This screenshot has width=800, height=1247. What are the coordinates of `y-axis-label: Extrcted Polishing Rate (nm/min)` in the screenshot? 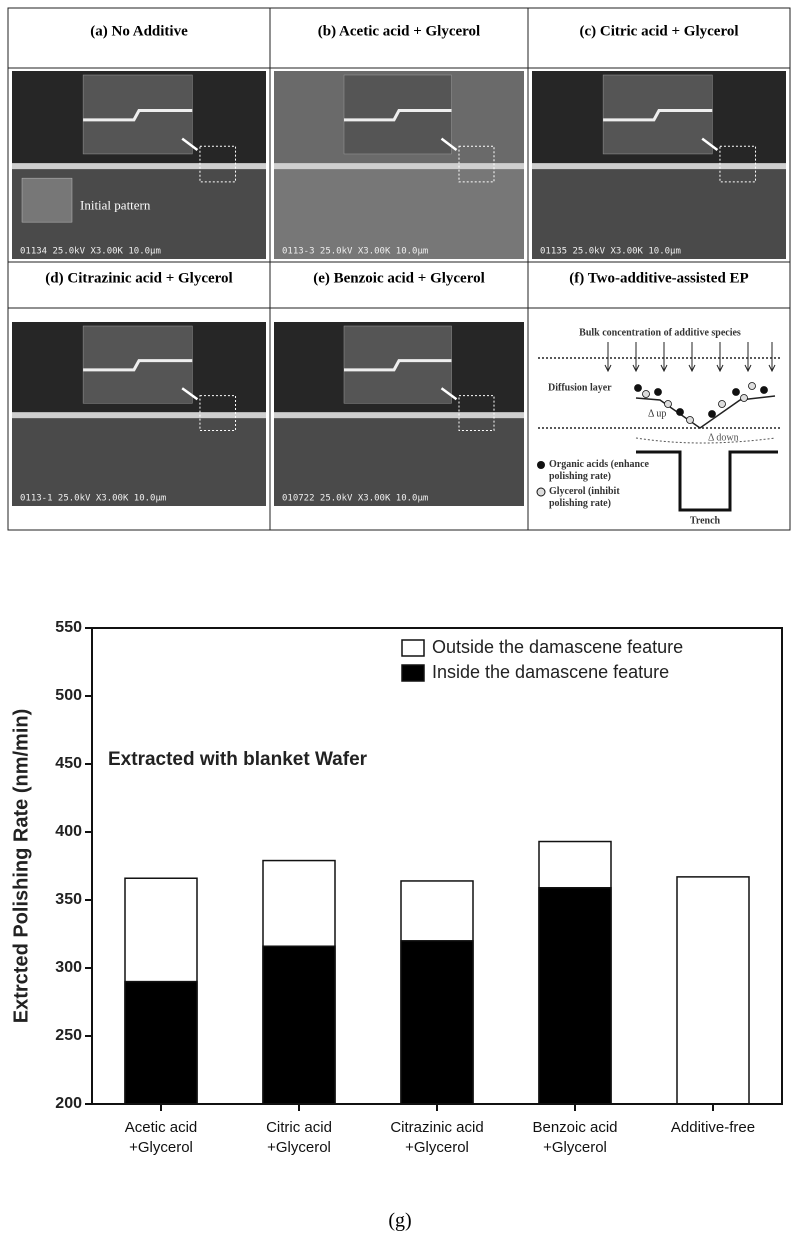 It's located at (21, 866).